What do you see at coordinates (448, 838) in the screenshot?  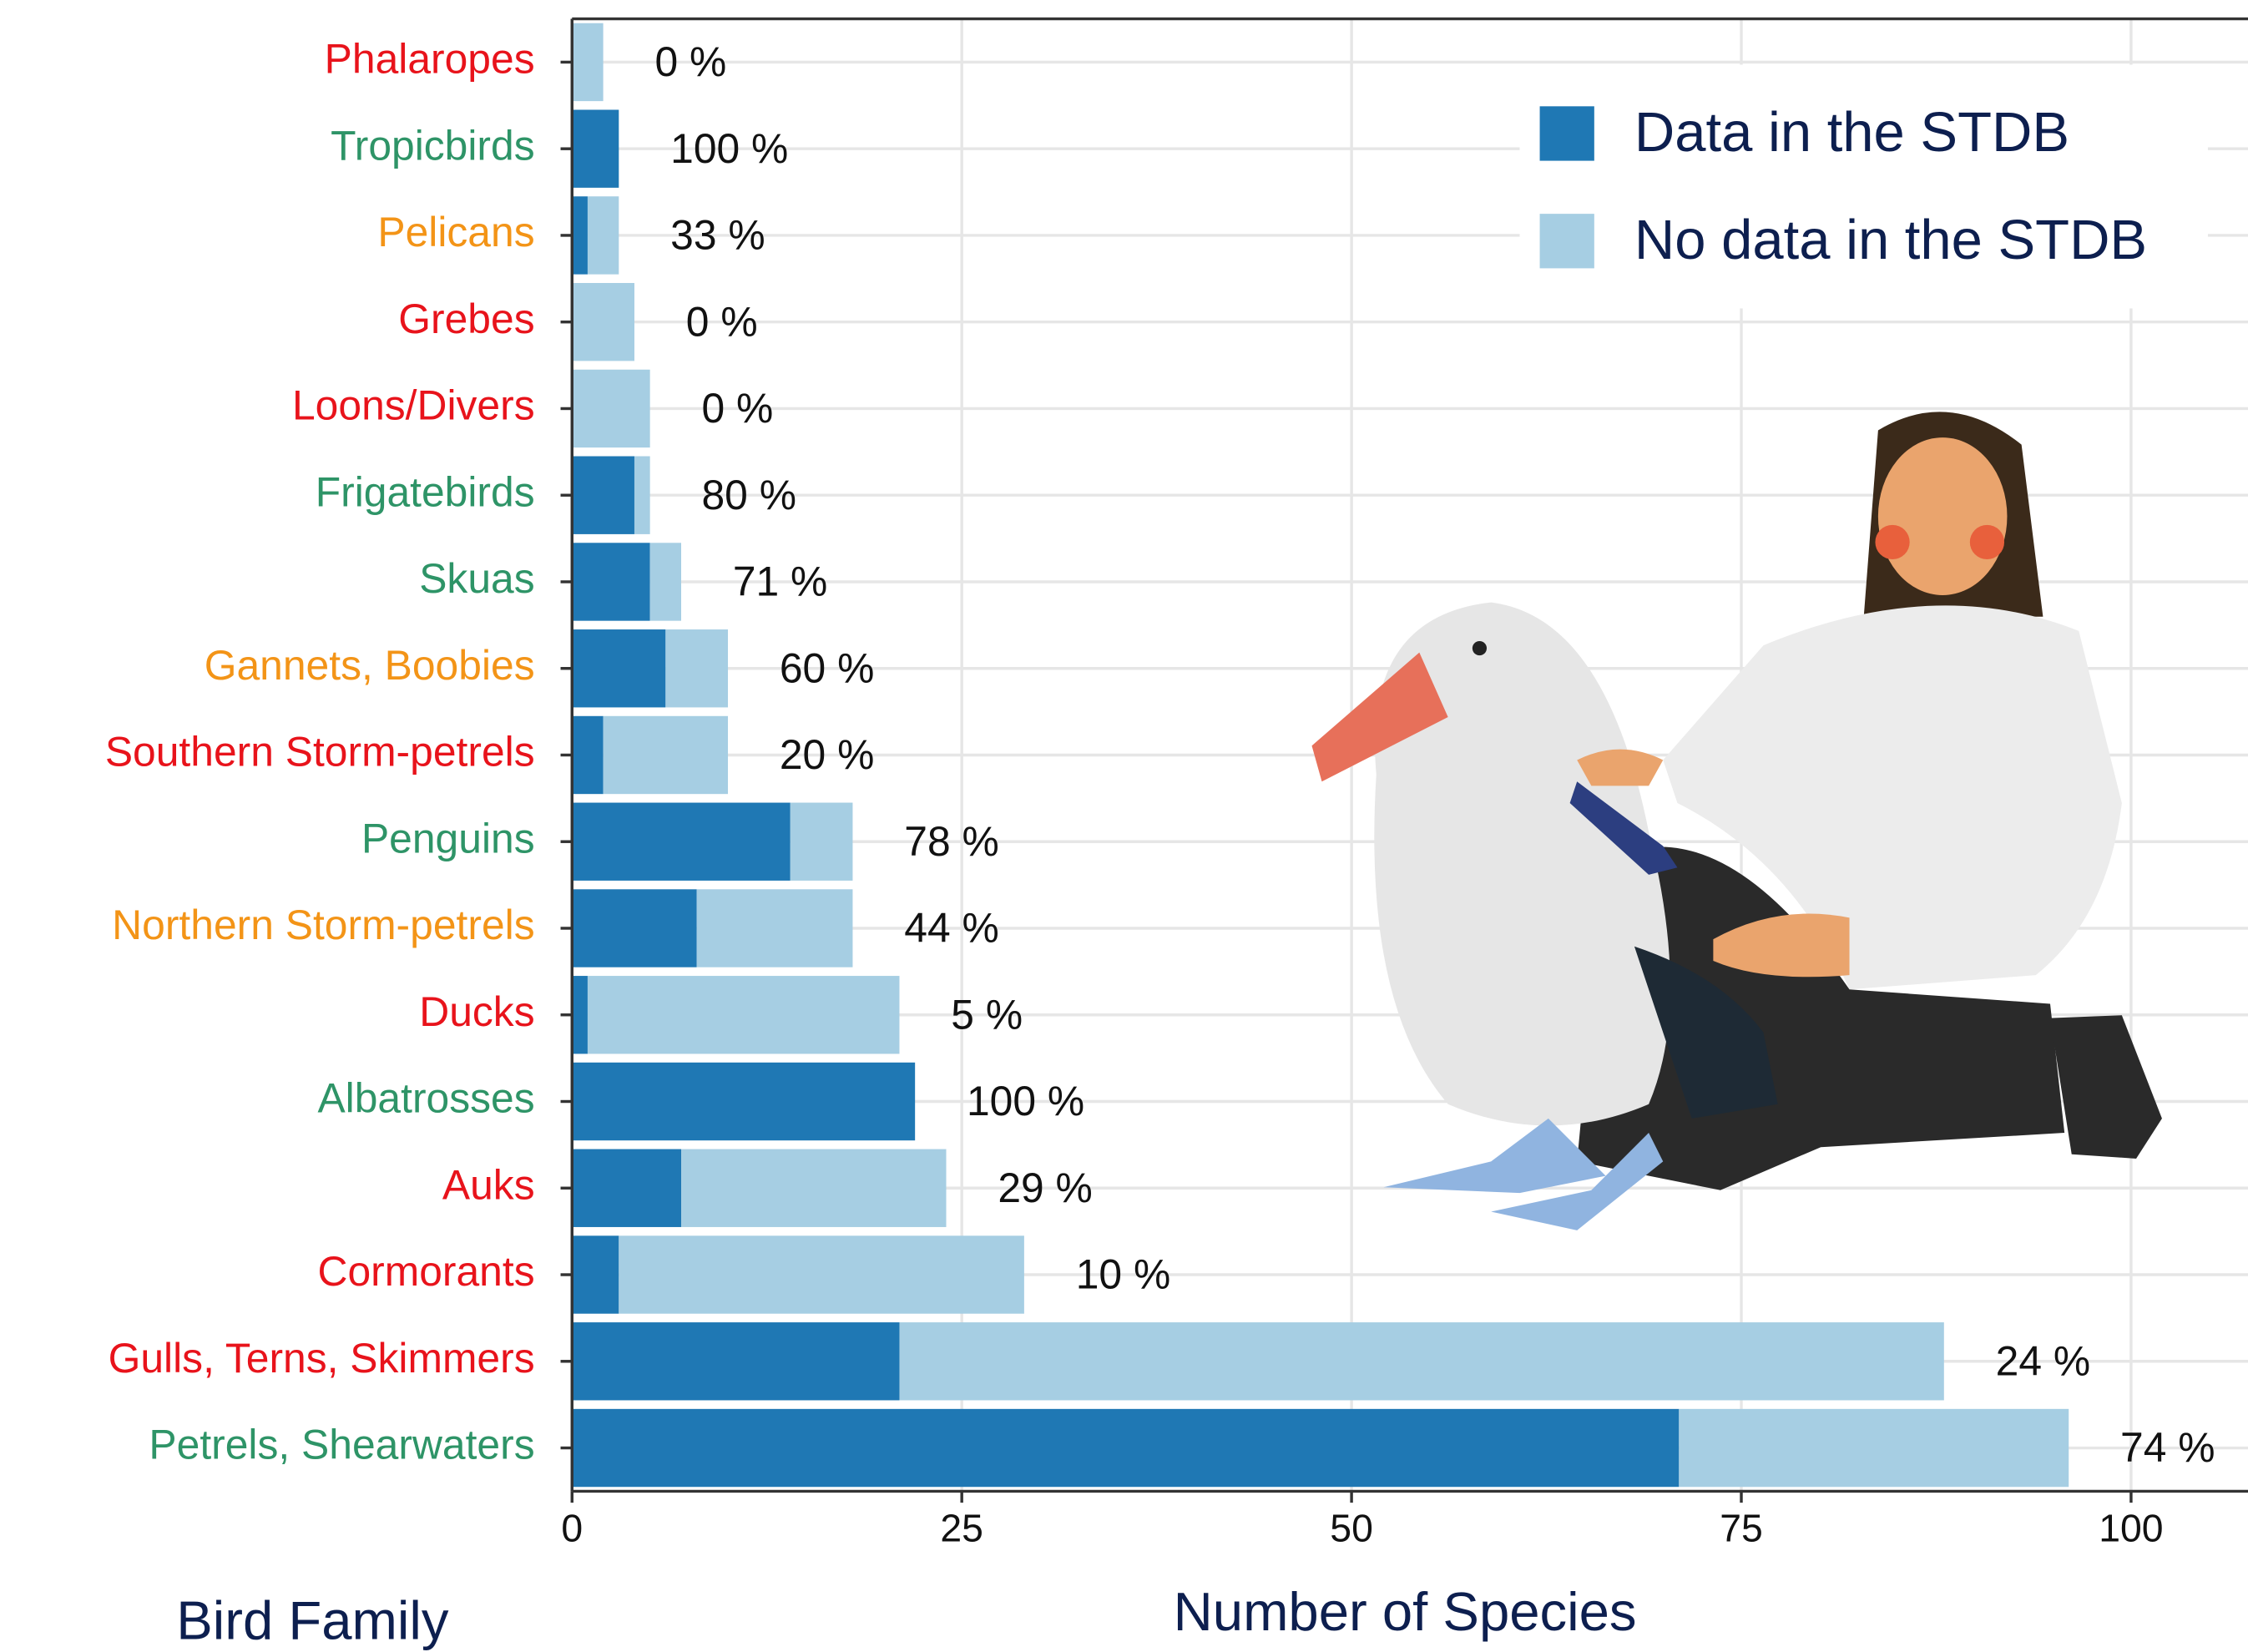 I see `y-tick-label: Penguins` at bounding box center [448, 838].